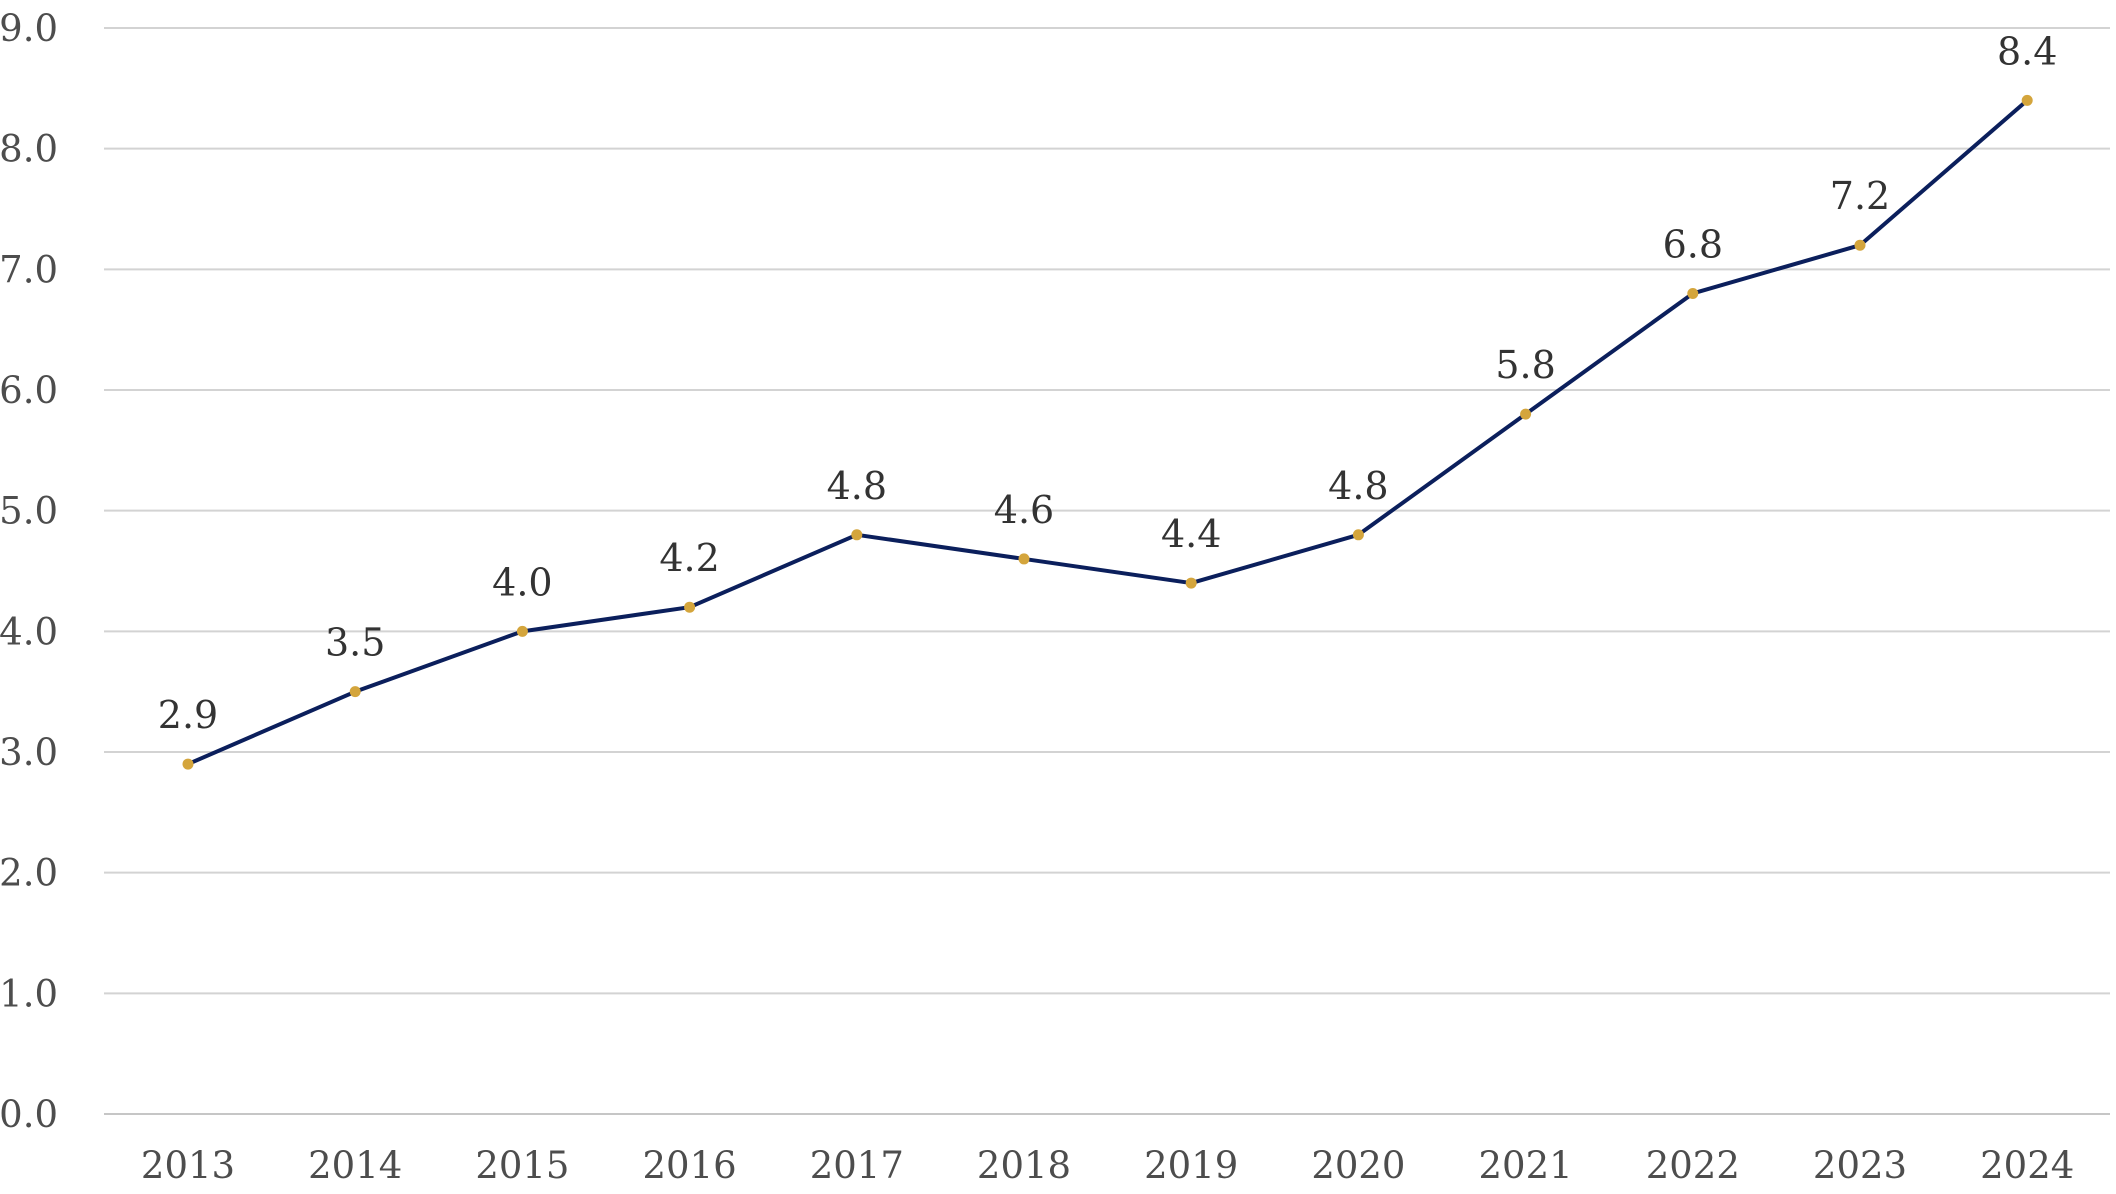 This screenshot has width=2116, height=1194. What do you see at coordinates (690, 1165) in the screenshot?
I see `x-tick-label: 2016` at bounding box center [690, 1165].